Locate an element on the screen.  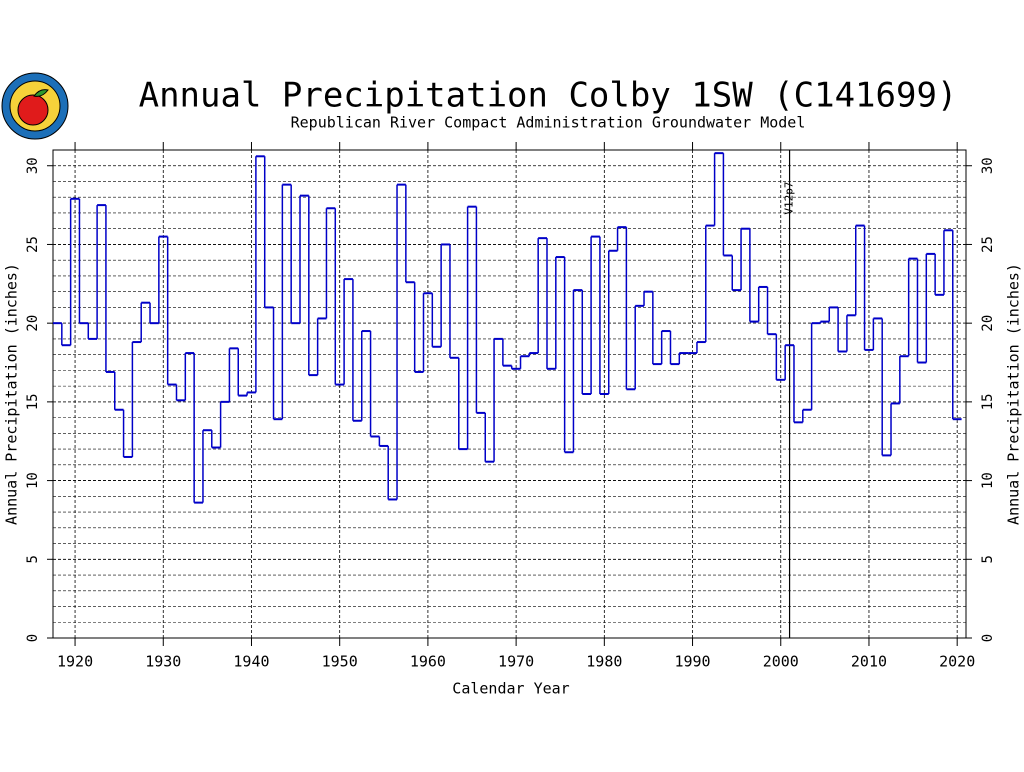
y-tick-label: 5 is located at coordinates (33, 559).